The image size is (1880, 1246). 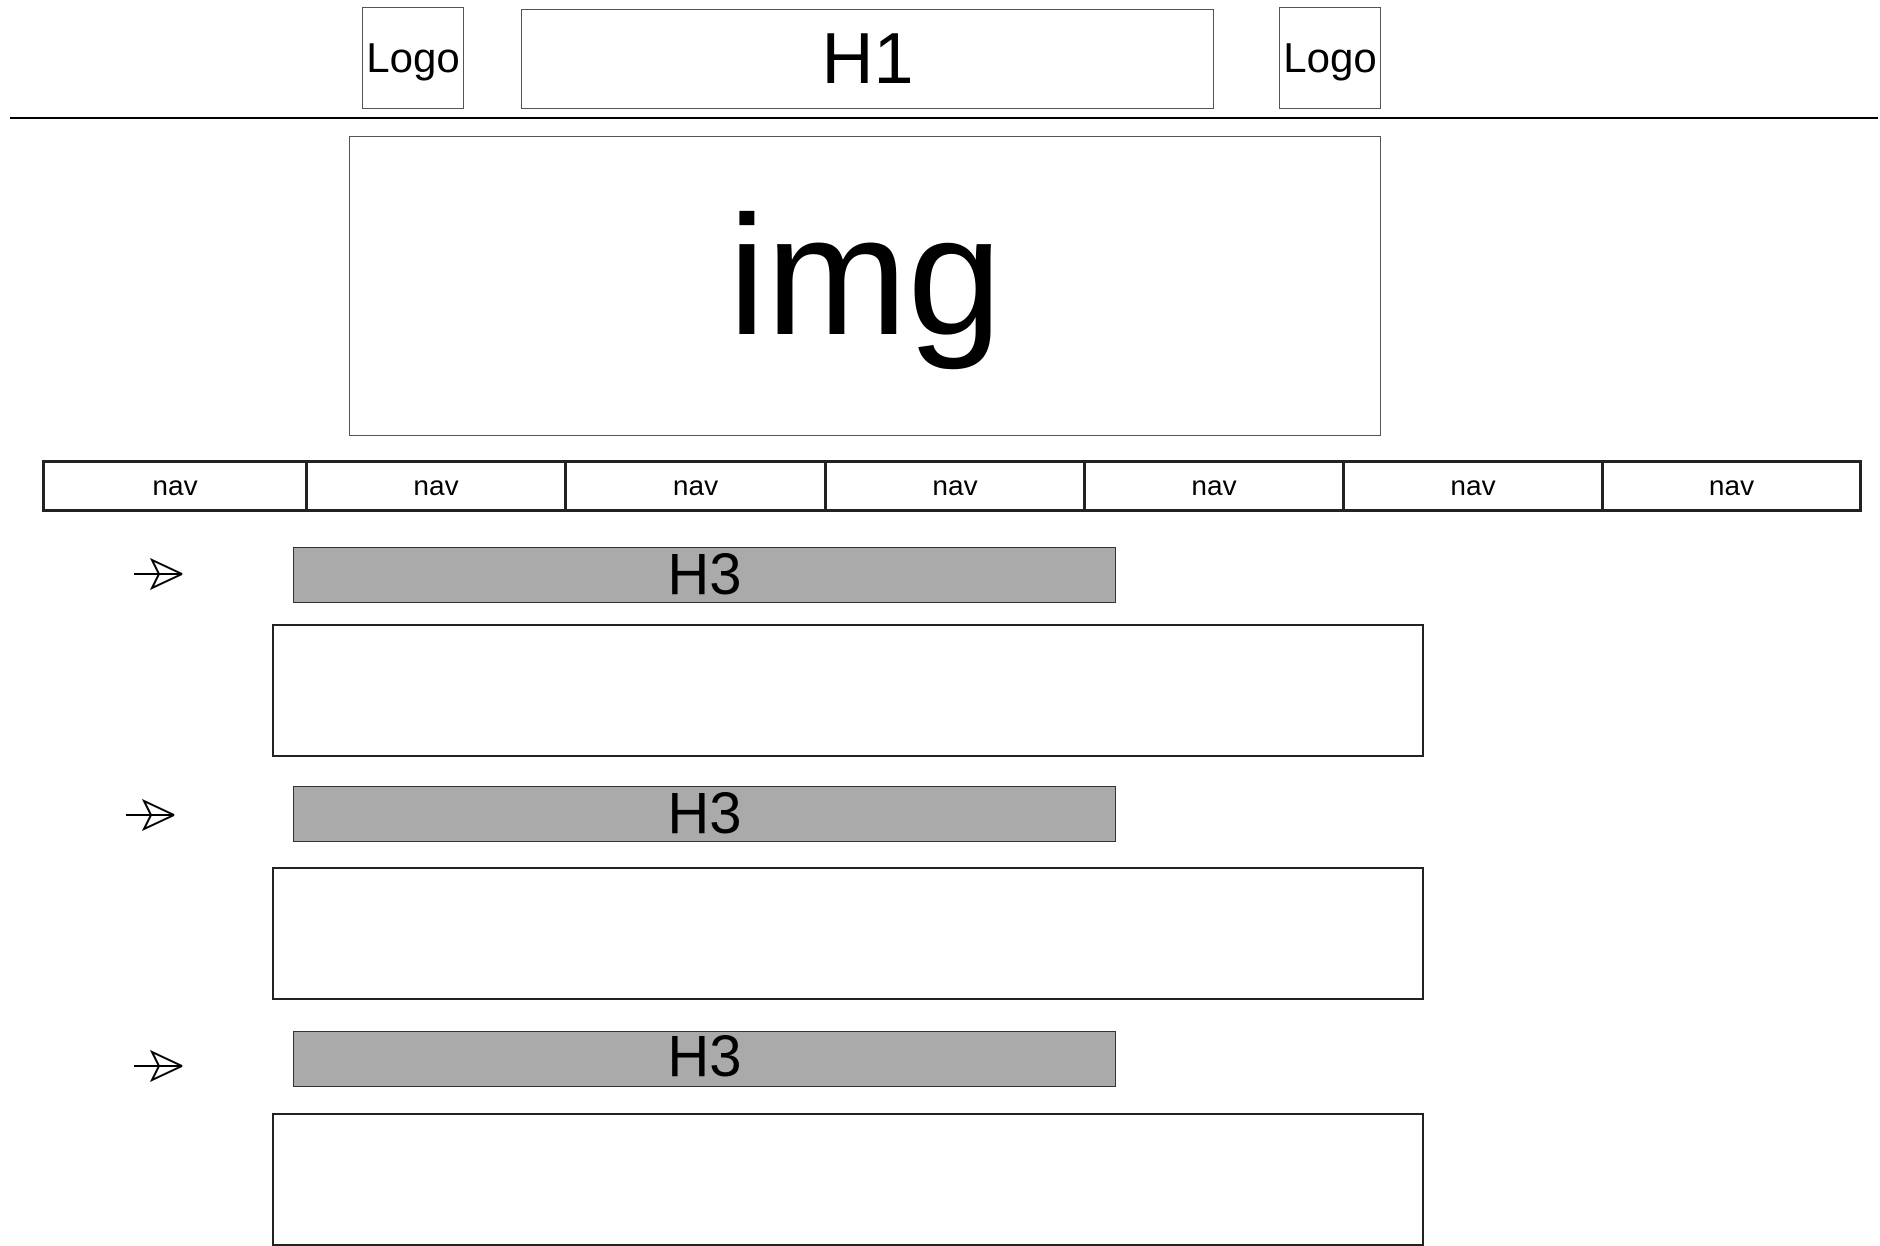 What do you see at coordinates (413, 58) in the screenshot?
I see `logo-left: Logo` at bounding box center [413, 58].